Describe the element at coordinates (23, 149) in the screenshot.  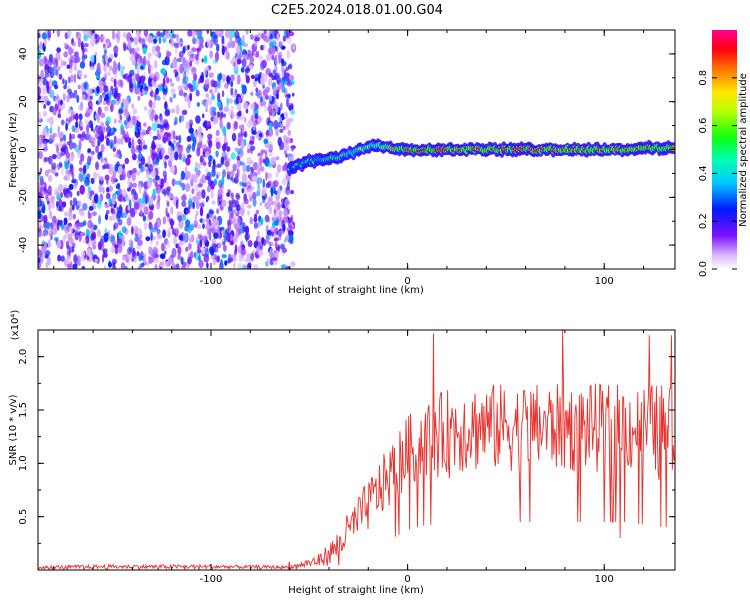
I see `y-tick-label: 0` at that location.